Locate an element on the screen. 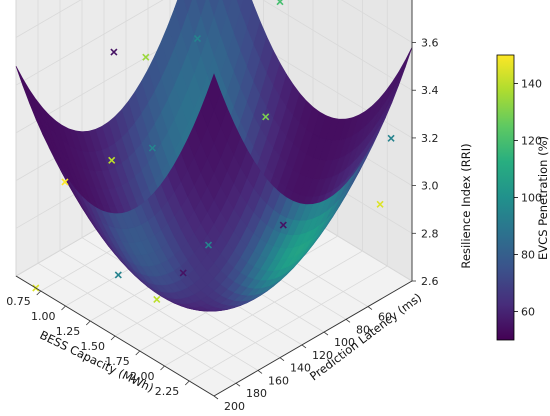  x-tick-label: 1.75 is located at coordinates (117, 361).